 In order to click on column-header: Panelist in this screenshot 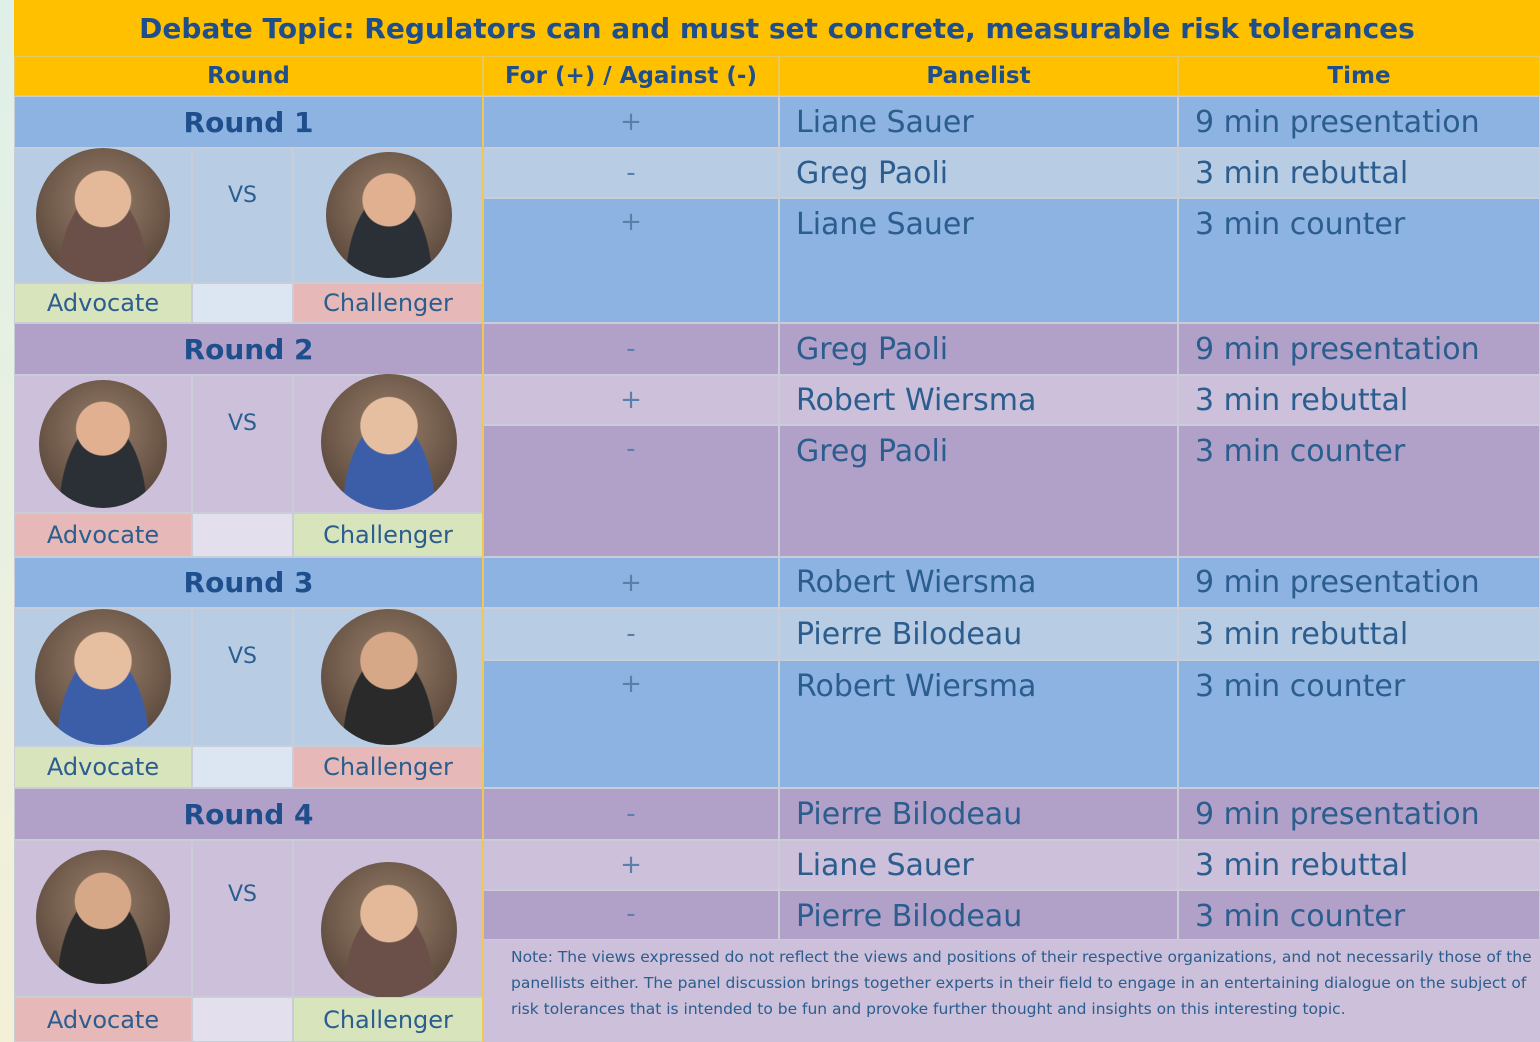, I will do `click(978, 76)`.